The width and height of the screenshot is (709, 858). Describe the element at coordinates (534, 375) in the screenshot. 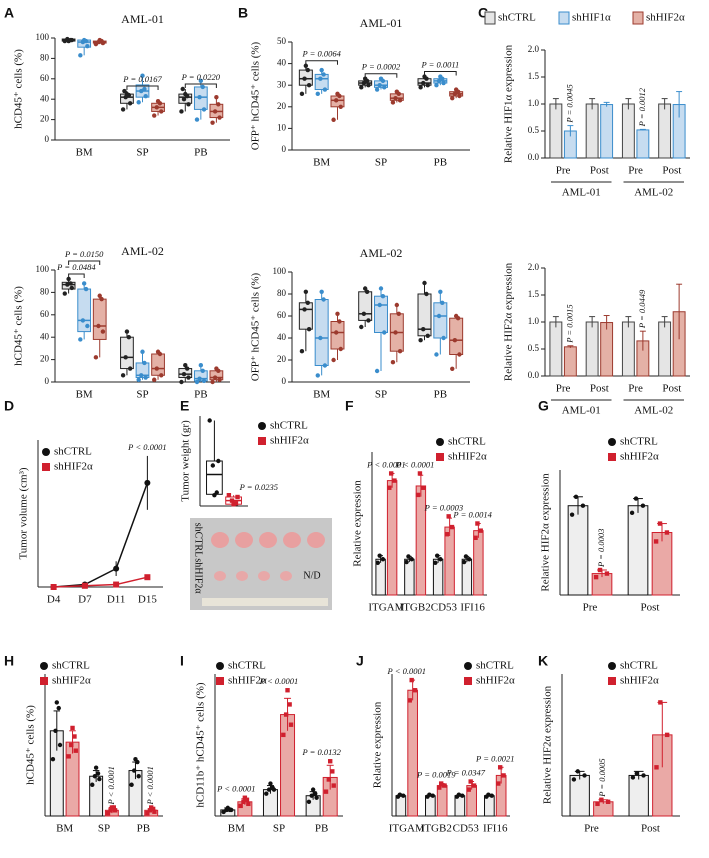

I see `y-tick-label: 0.0` at that location.